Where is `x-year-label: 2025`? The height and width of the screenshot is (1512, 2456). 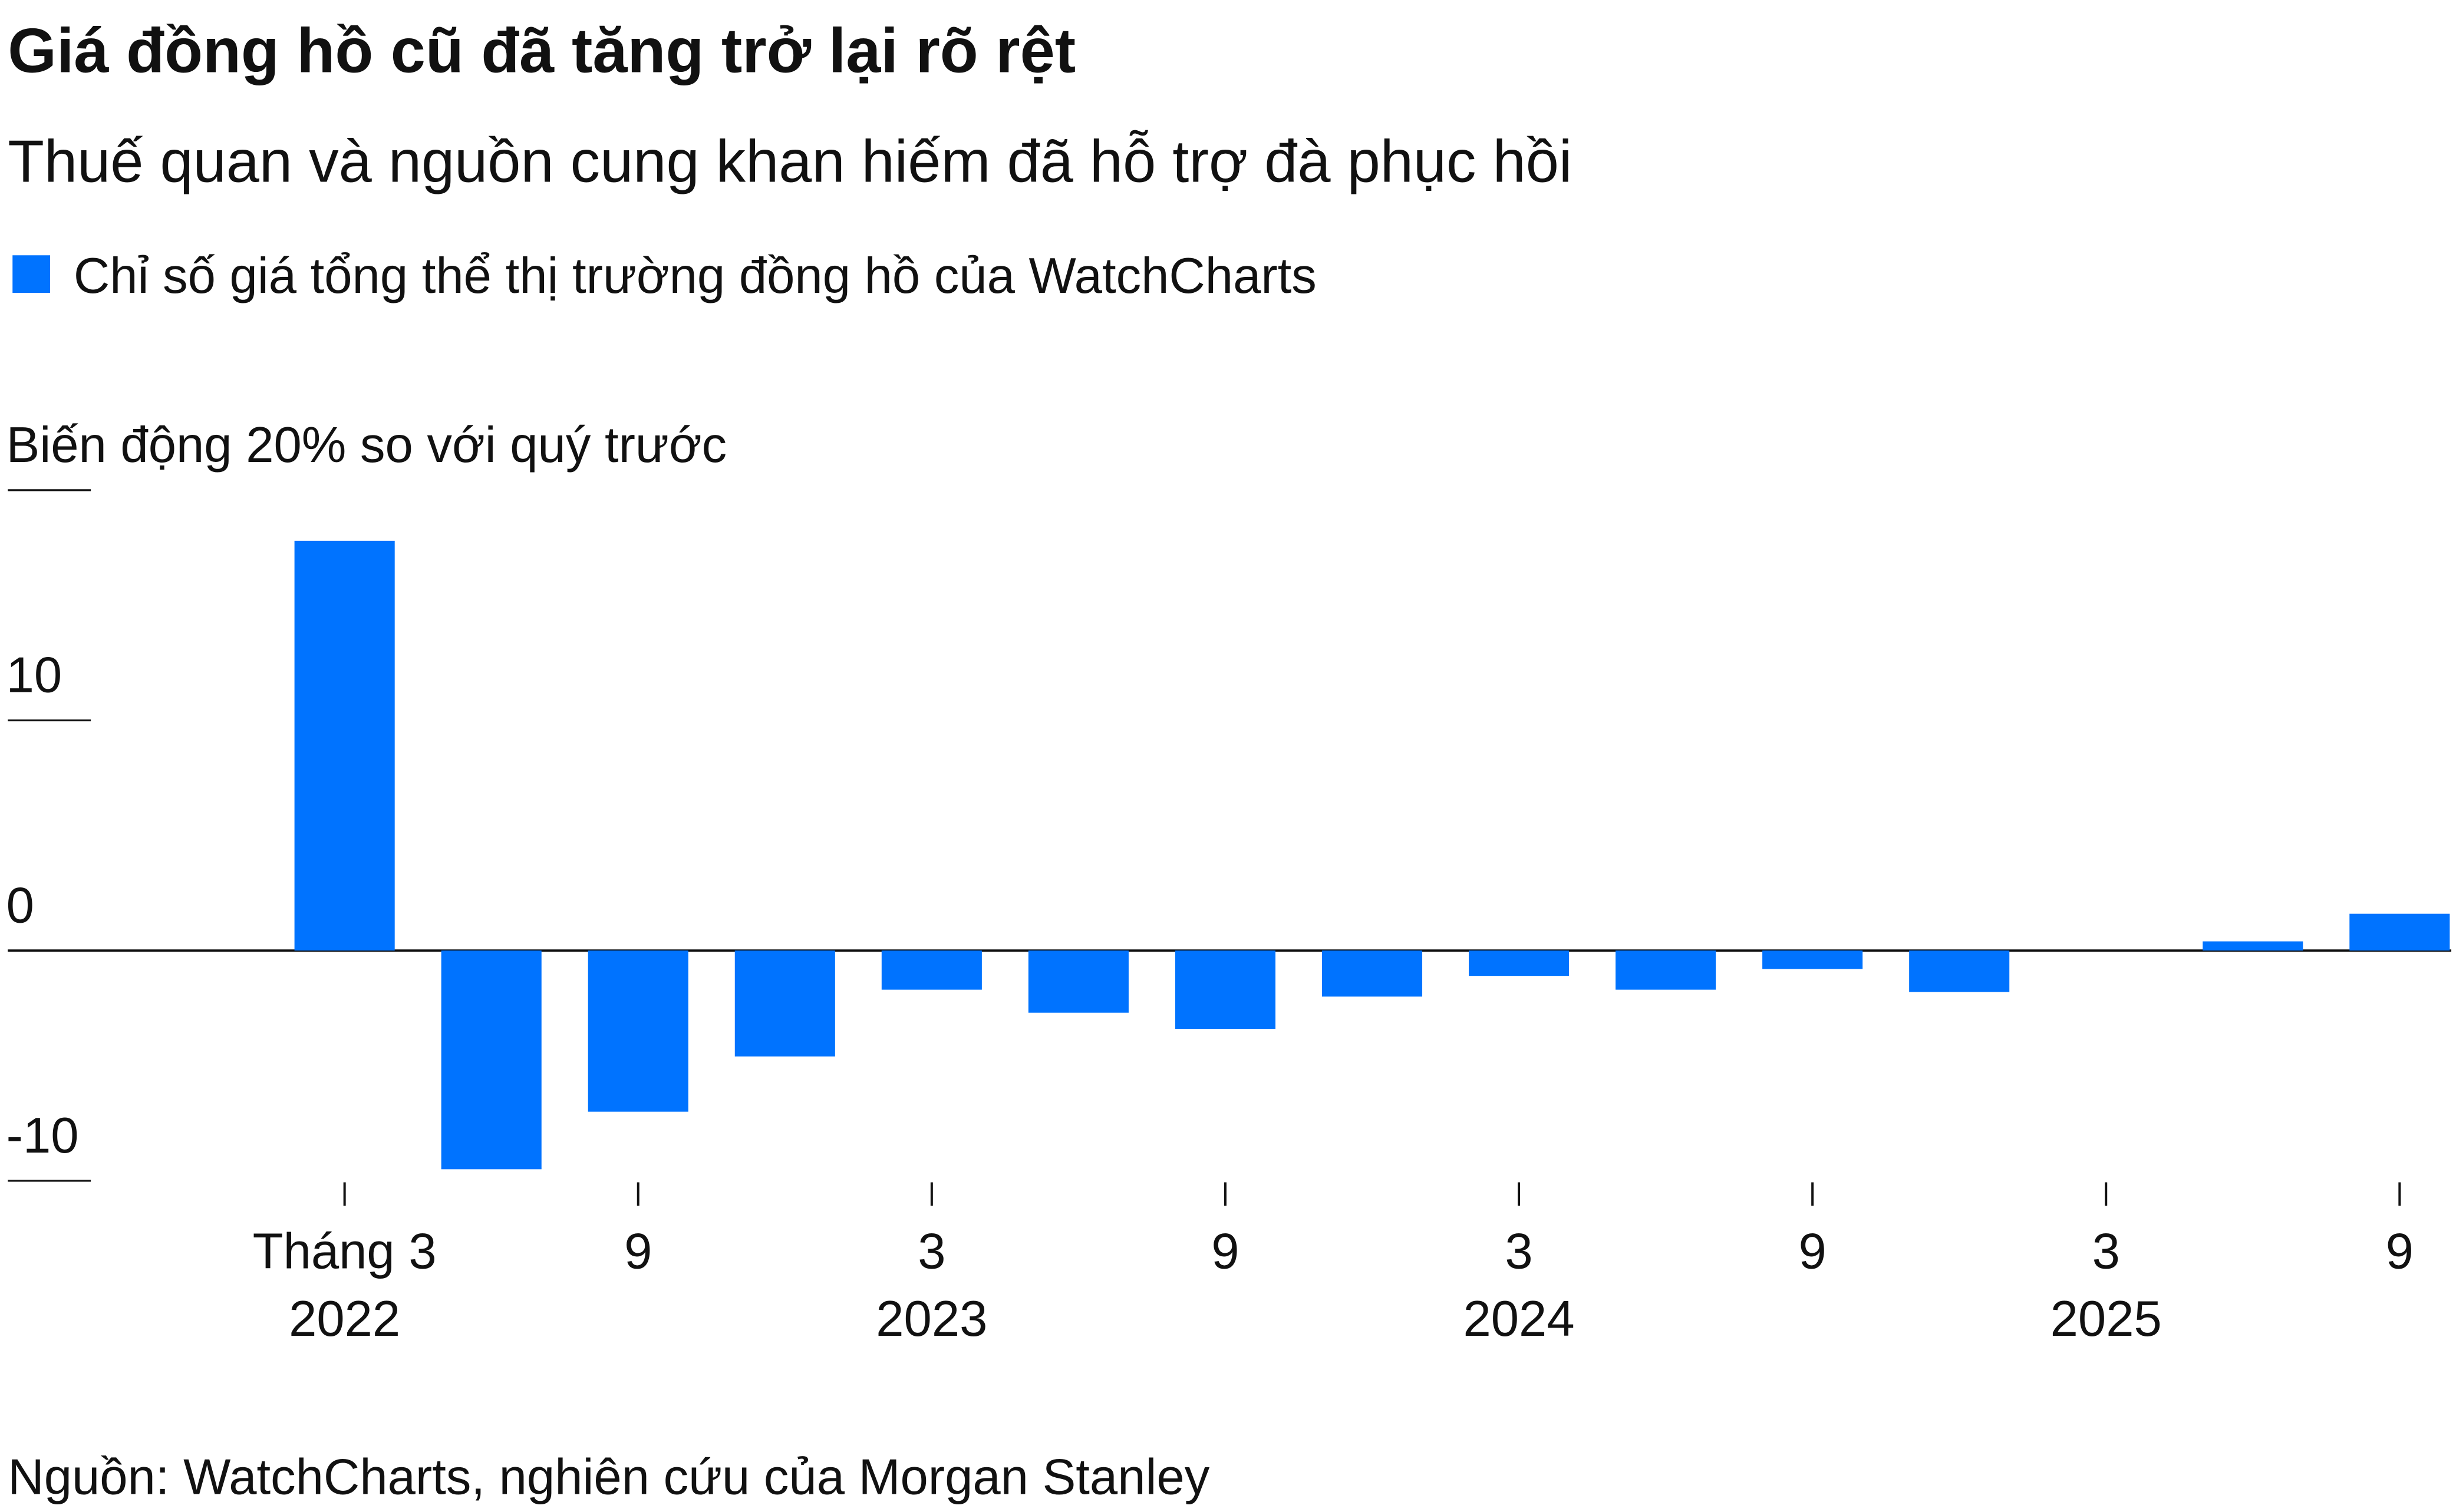 x-year-label: 2025 is located at coordinates (2106, 1319).